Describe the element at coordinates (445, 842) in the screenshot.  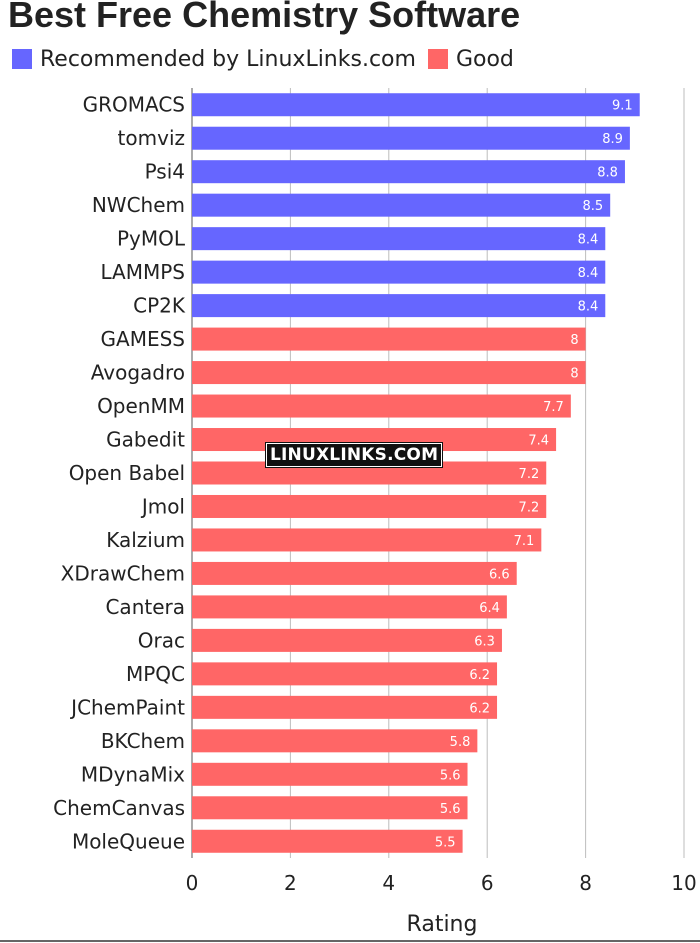
I see `bar-value-label: 5.5` at that location.